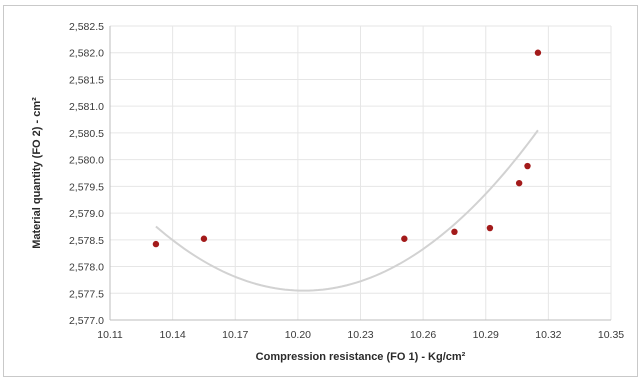 Image resolution: width=643 pixels, height=382 pixels. I want to click on y-tick-label: 2,582.5, so click(86, 27).